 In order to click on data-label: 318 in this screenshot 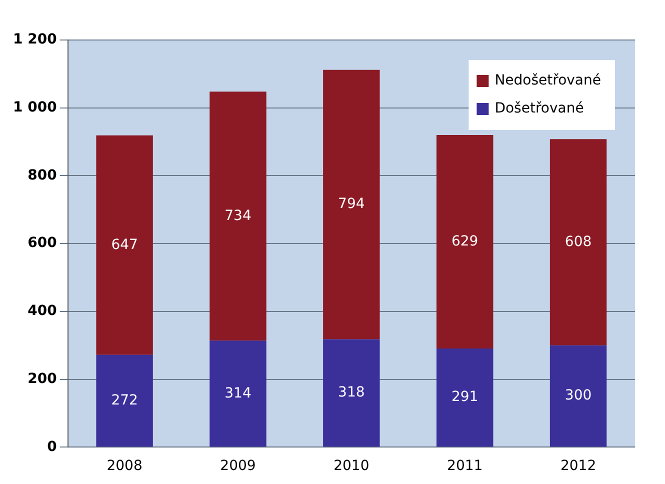, I will do `click(351, 392)`.